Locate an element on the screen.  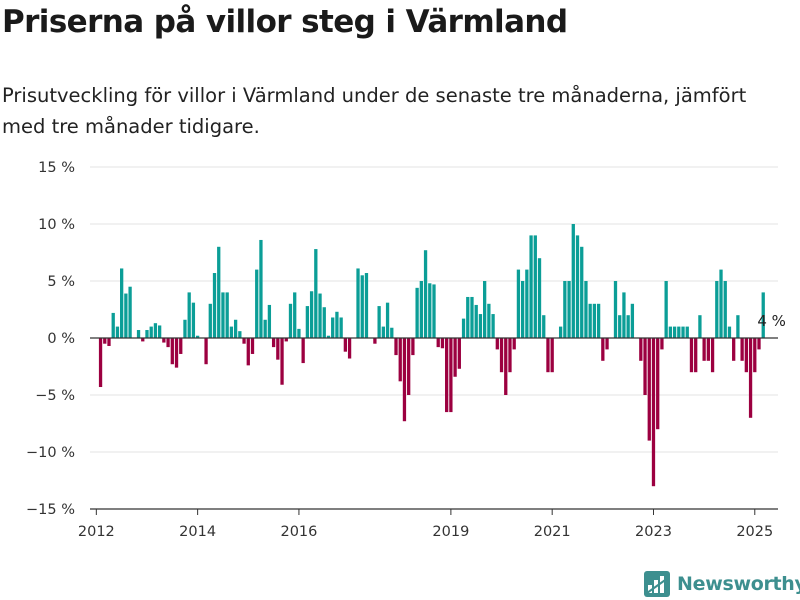
y-tick-label: −5 % is located at coordinates (55, 396).